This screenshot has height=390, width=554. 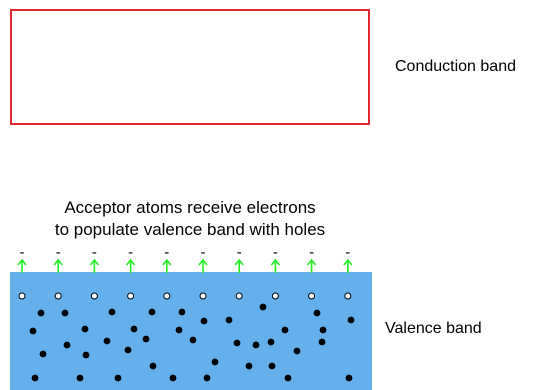 What do you see at coordinates (190, 207) in the screenshot?
I see `acceptor-caption-line1: Acceptor atoms receive electrons` at bounding box center [190, 207].